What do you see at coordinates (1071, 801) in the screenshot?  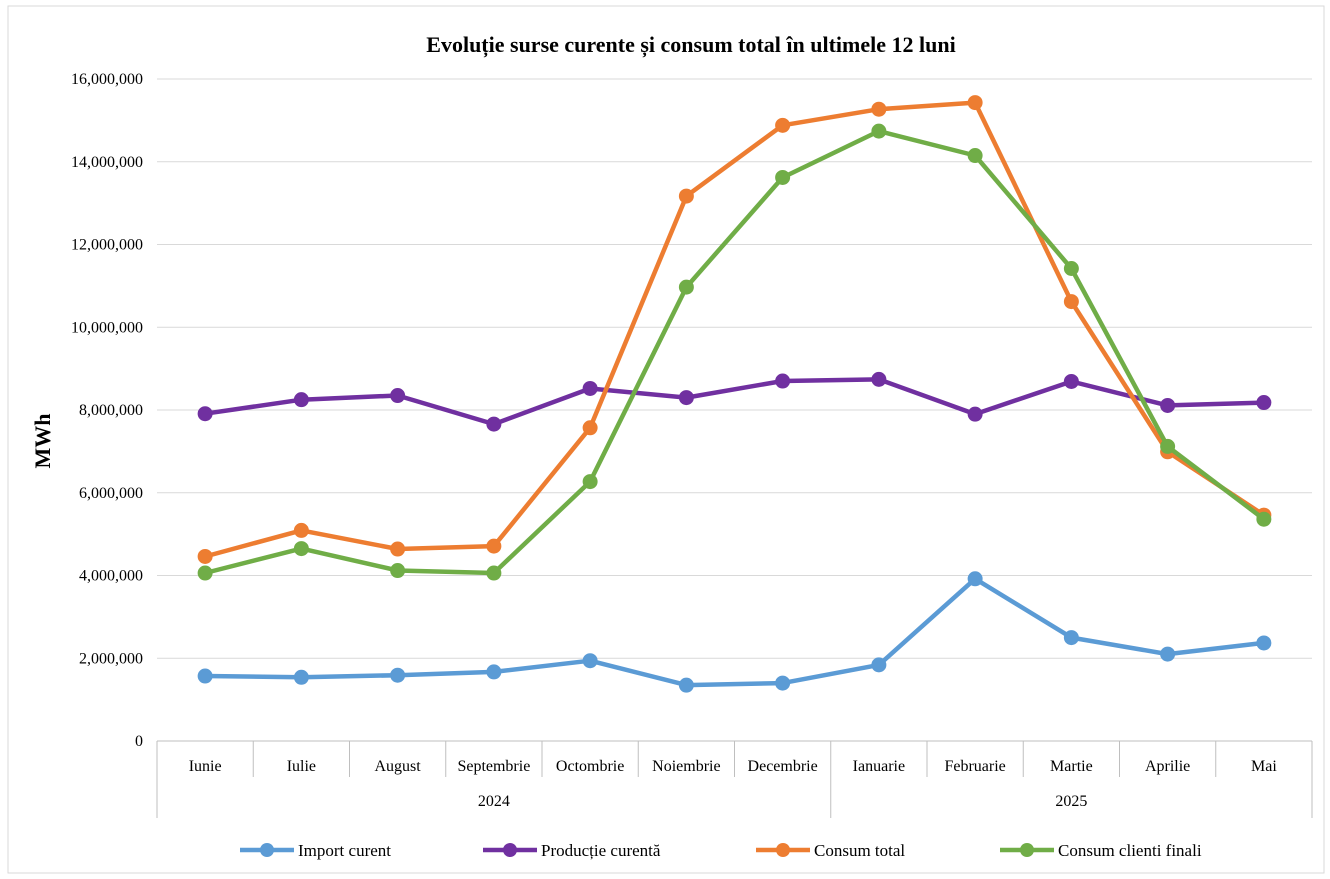 I see `year-group-label: 2025` at bounding box center [1071, 801].